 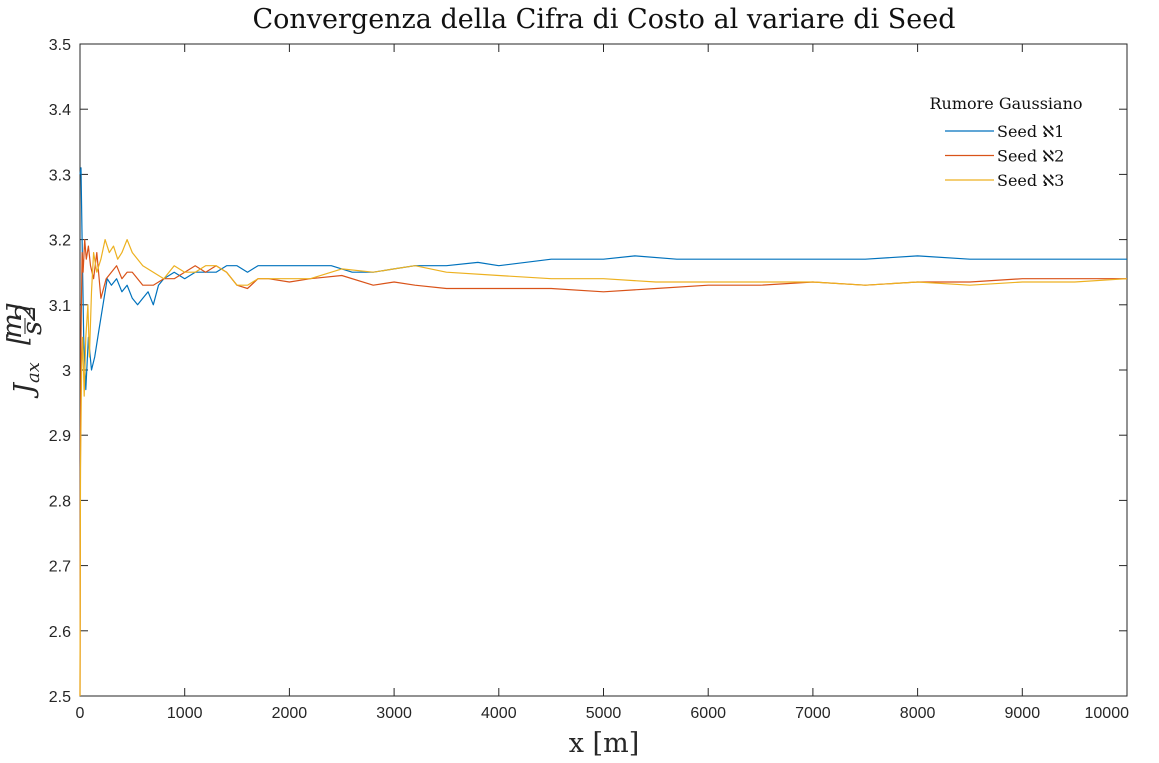 What do you see at coordinates (604, 743) in the screenshot?
I see `x-axis-label: x [m]` at bounding box center [604, 743].